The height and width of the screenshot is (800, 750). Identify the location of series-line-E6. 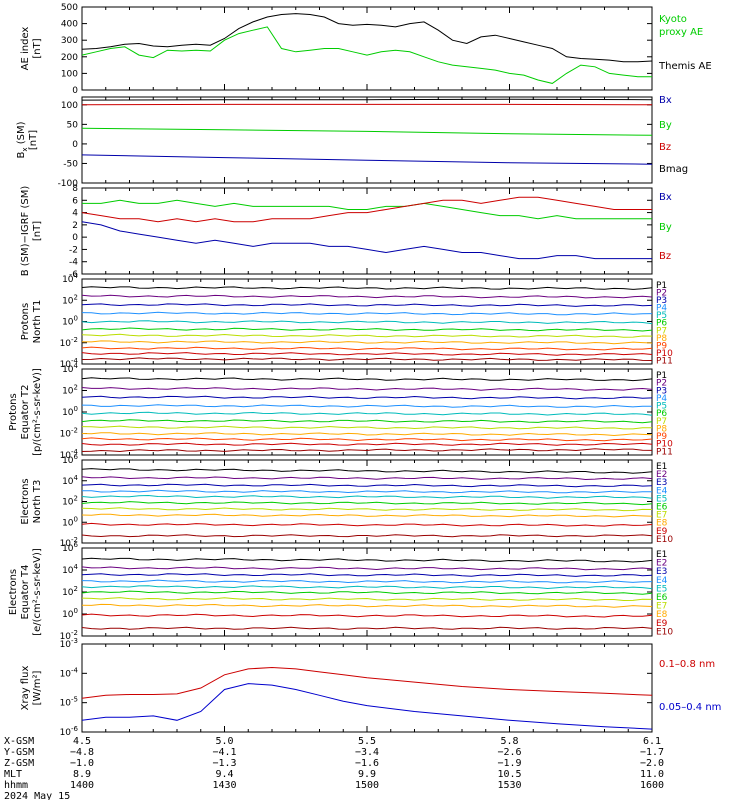
(367, 503).